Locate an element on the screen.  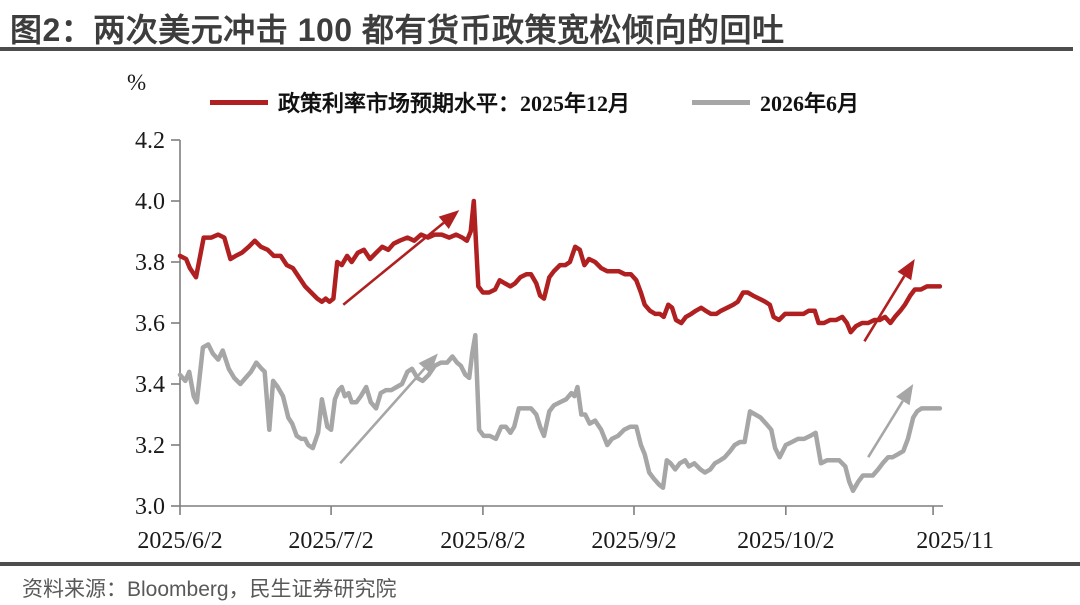
legend-item-jun2026: 2026年6月 is located at coordinates (775, 102).